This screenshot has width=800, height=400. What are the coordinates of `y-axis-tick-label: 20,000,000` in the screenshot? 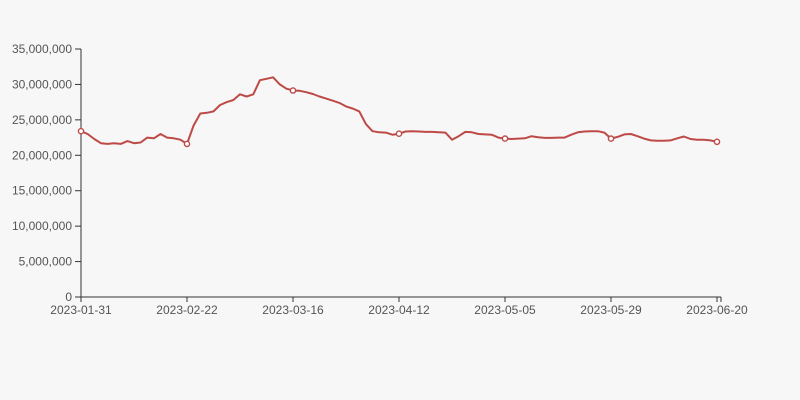 It's located at (42, 155).